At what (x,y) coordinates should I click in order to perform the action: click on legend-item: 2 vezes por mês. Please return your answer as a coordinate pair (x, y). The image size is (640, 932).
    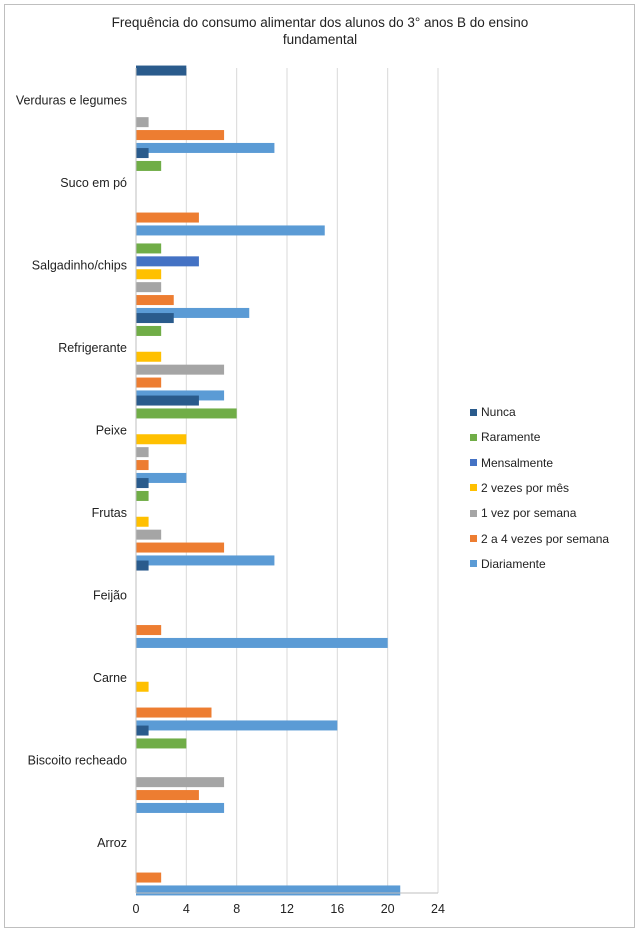
    Looking at the image, I should click on (519, 488).